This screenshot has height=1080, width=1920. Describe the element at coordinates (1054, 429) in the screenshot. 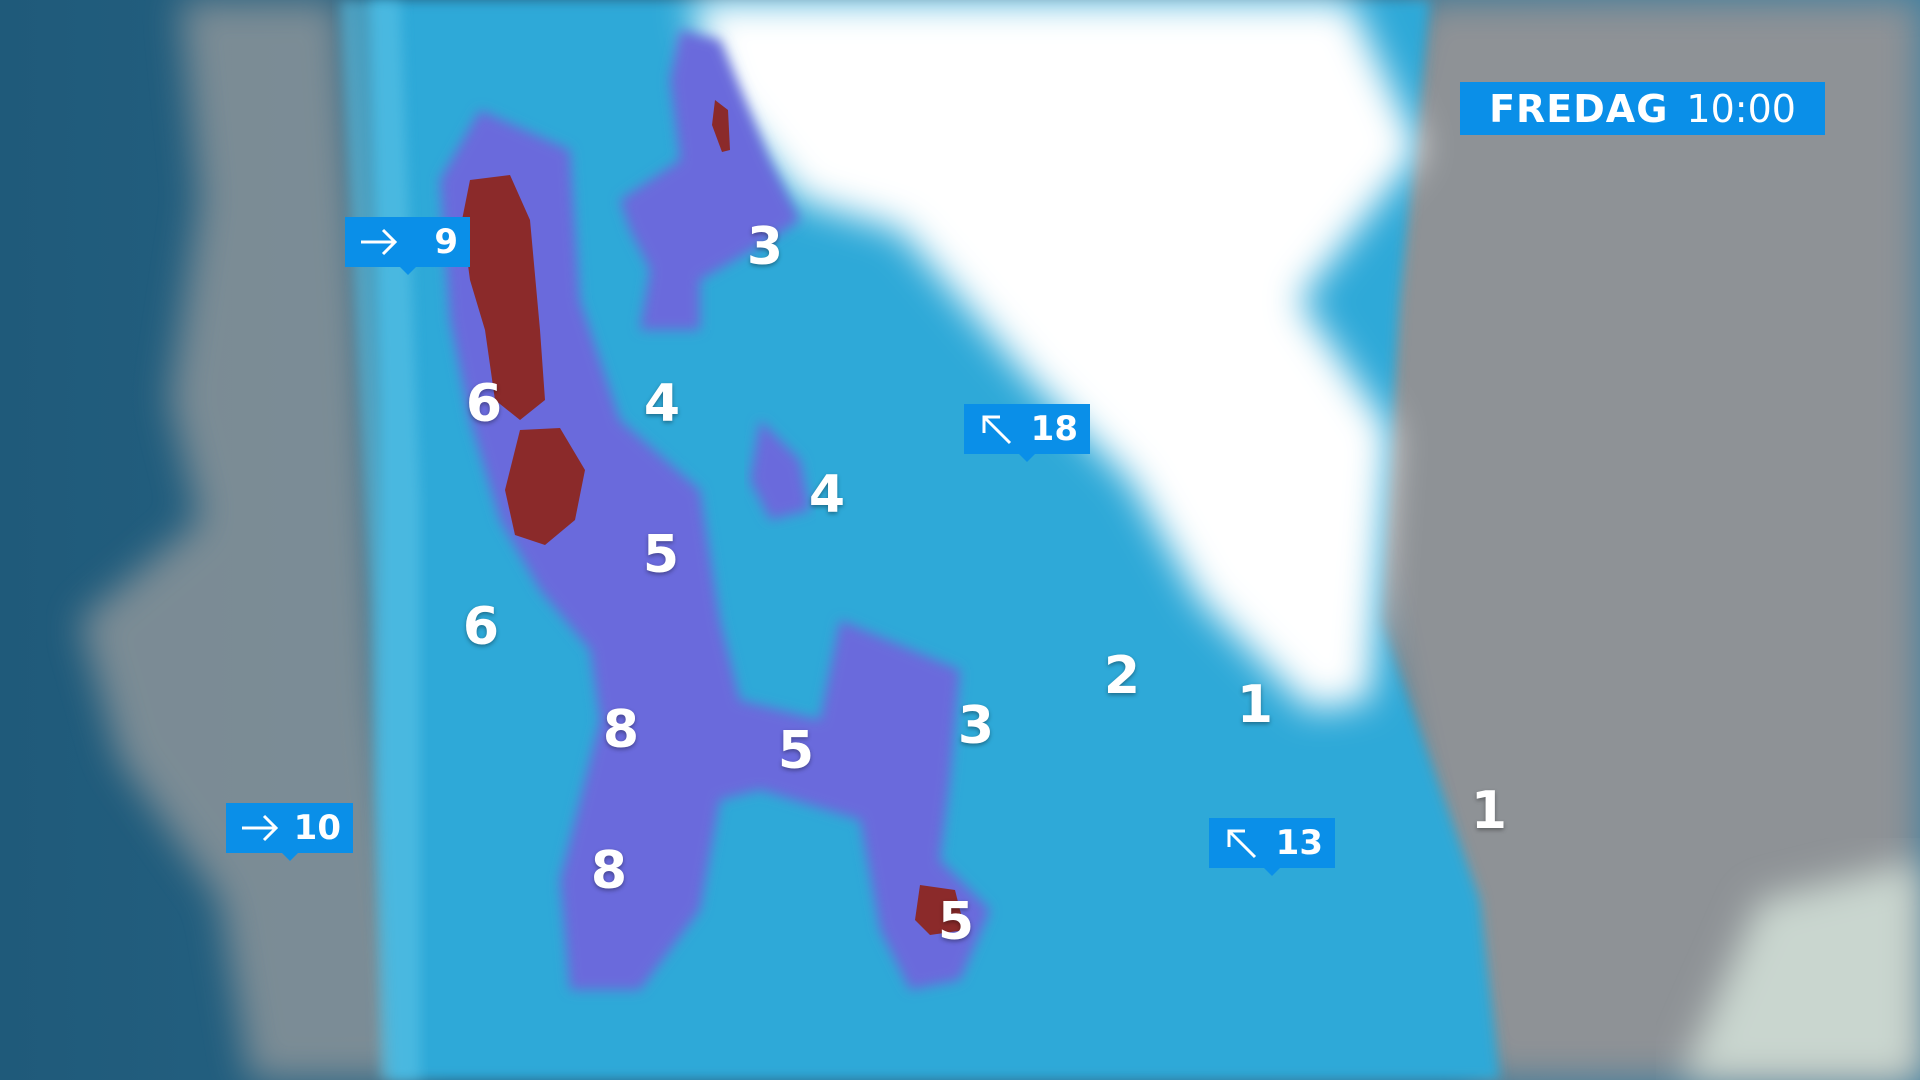

I see `wind-speed: 18` at that location.